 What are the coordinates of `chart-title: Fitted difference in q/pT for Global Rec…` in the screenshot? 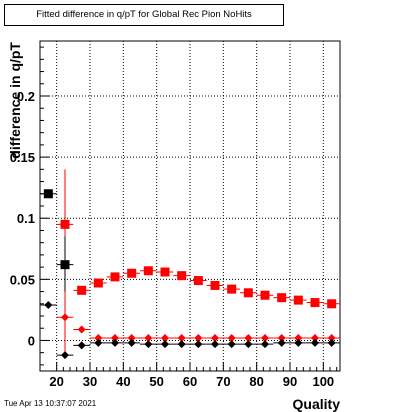 It's located at (144, 15).